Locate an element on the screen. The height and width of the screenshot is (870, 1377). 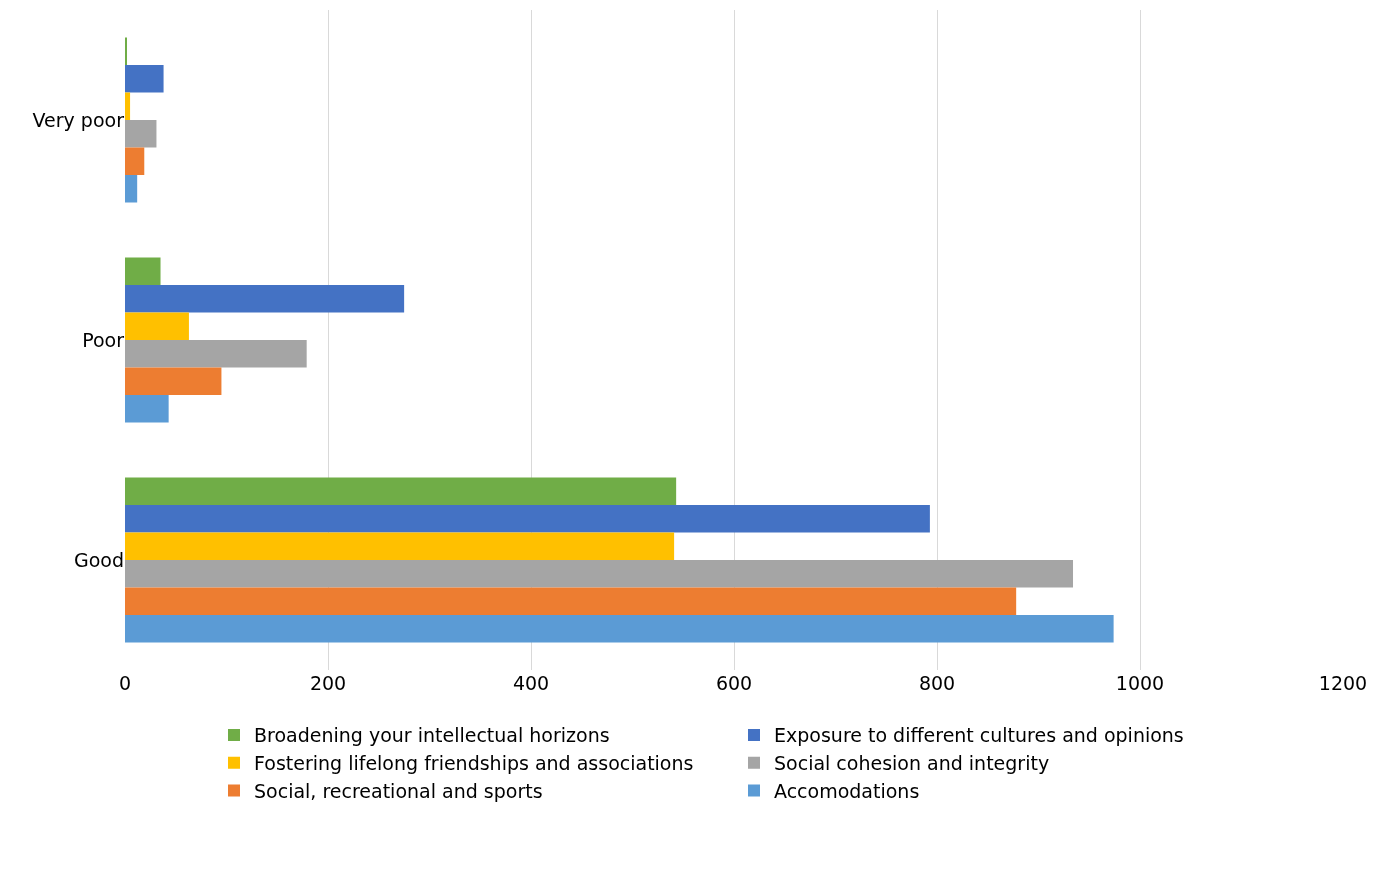
legend-label: Broadening your intellectual horizons is located at coordinates (432, 735).